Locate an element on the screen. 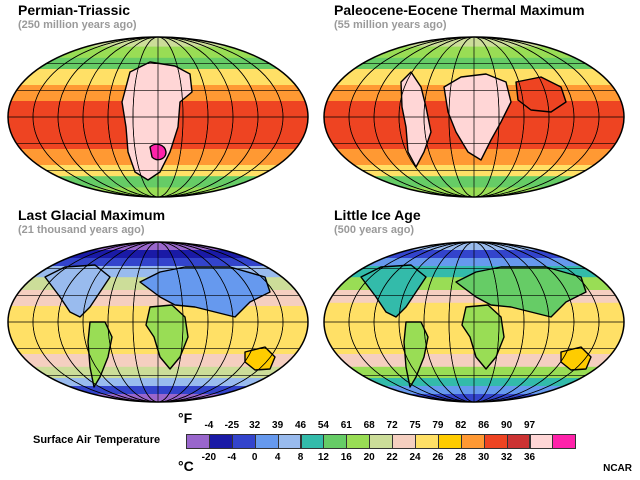 This screenshot has width=640, height=480. panel-subtitle: (21 thousand years ago) is located at coordinates (81, 230).